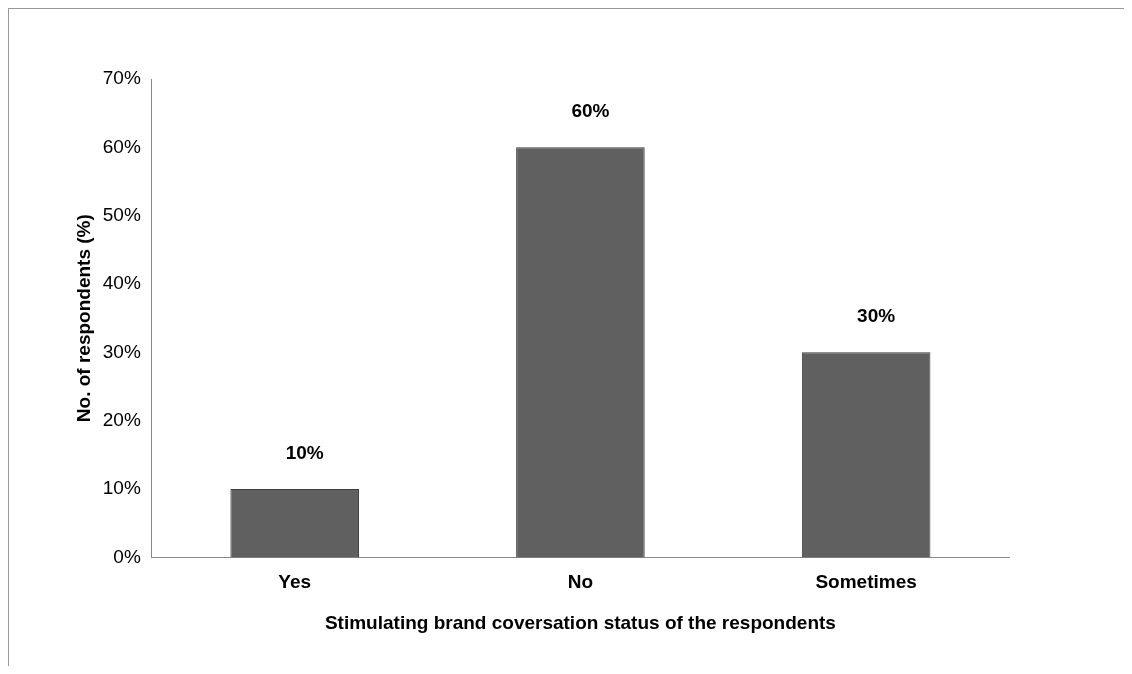 Image resolution: width=1132 pixels, height=674 pixels. I want to click on y-tick-label: 70%, so click(121, 78).